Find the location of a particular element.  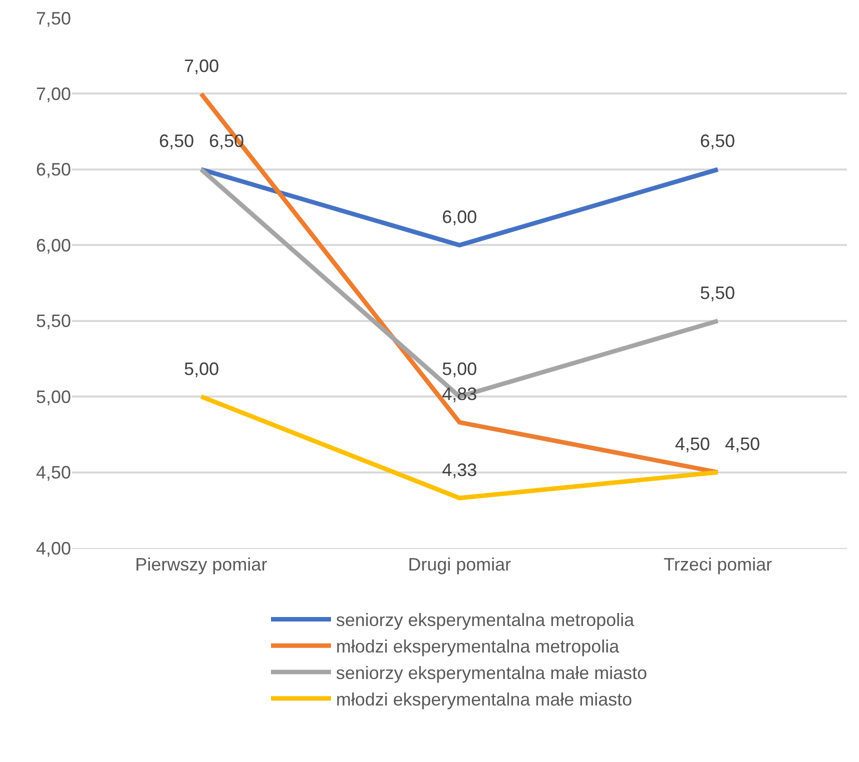

data-label: 4,33 is located at coordinates (460, 470).